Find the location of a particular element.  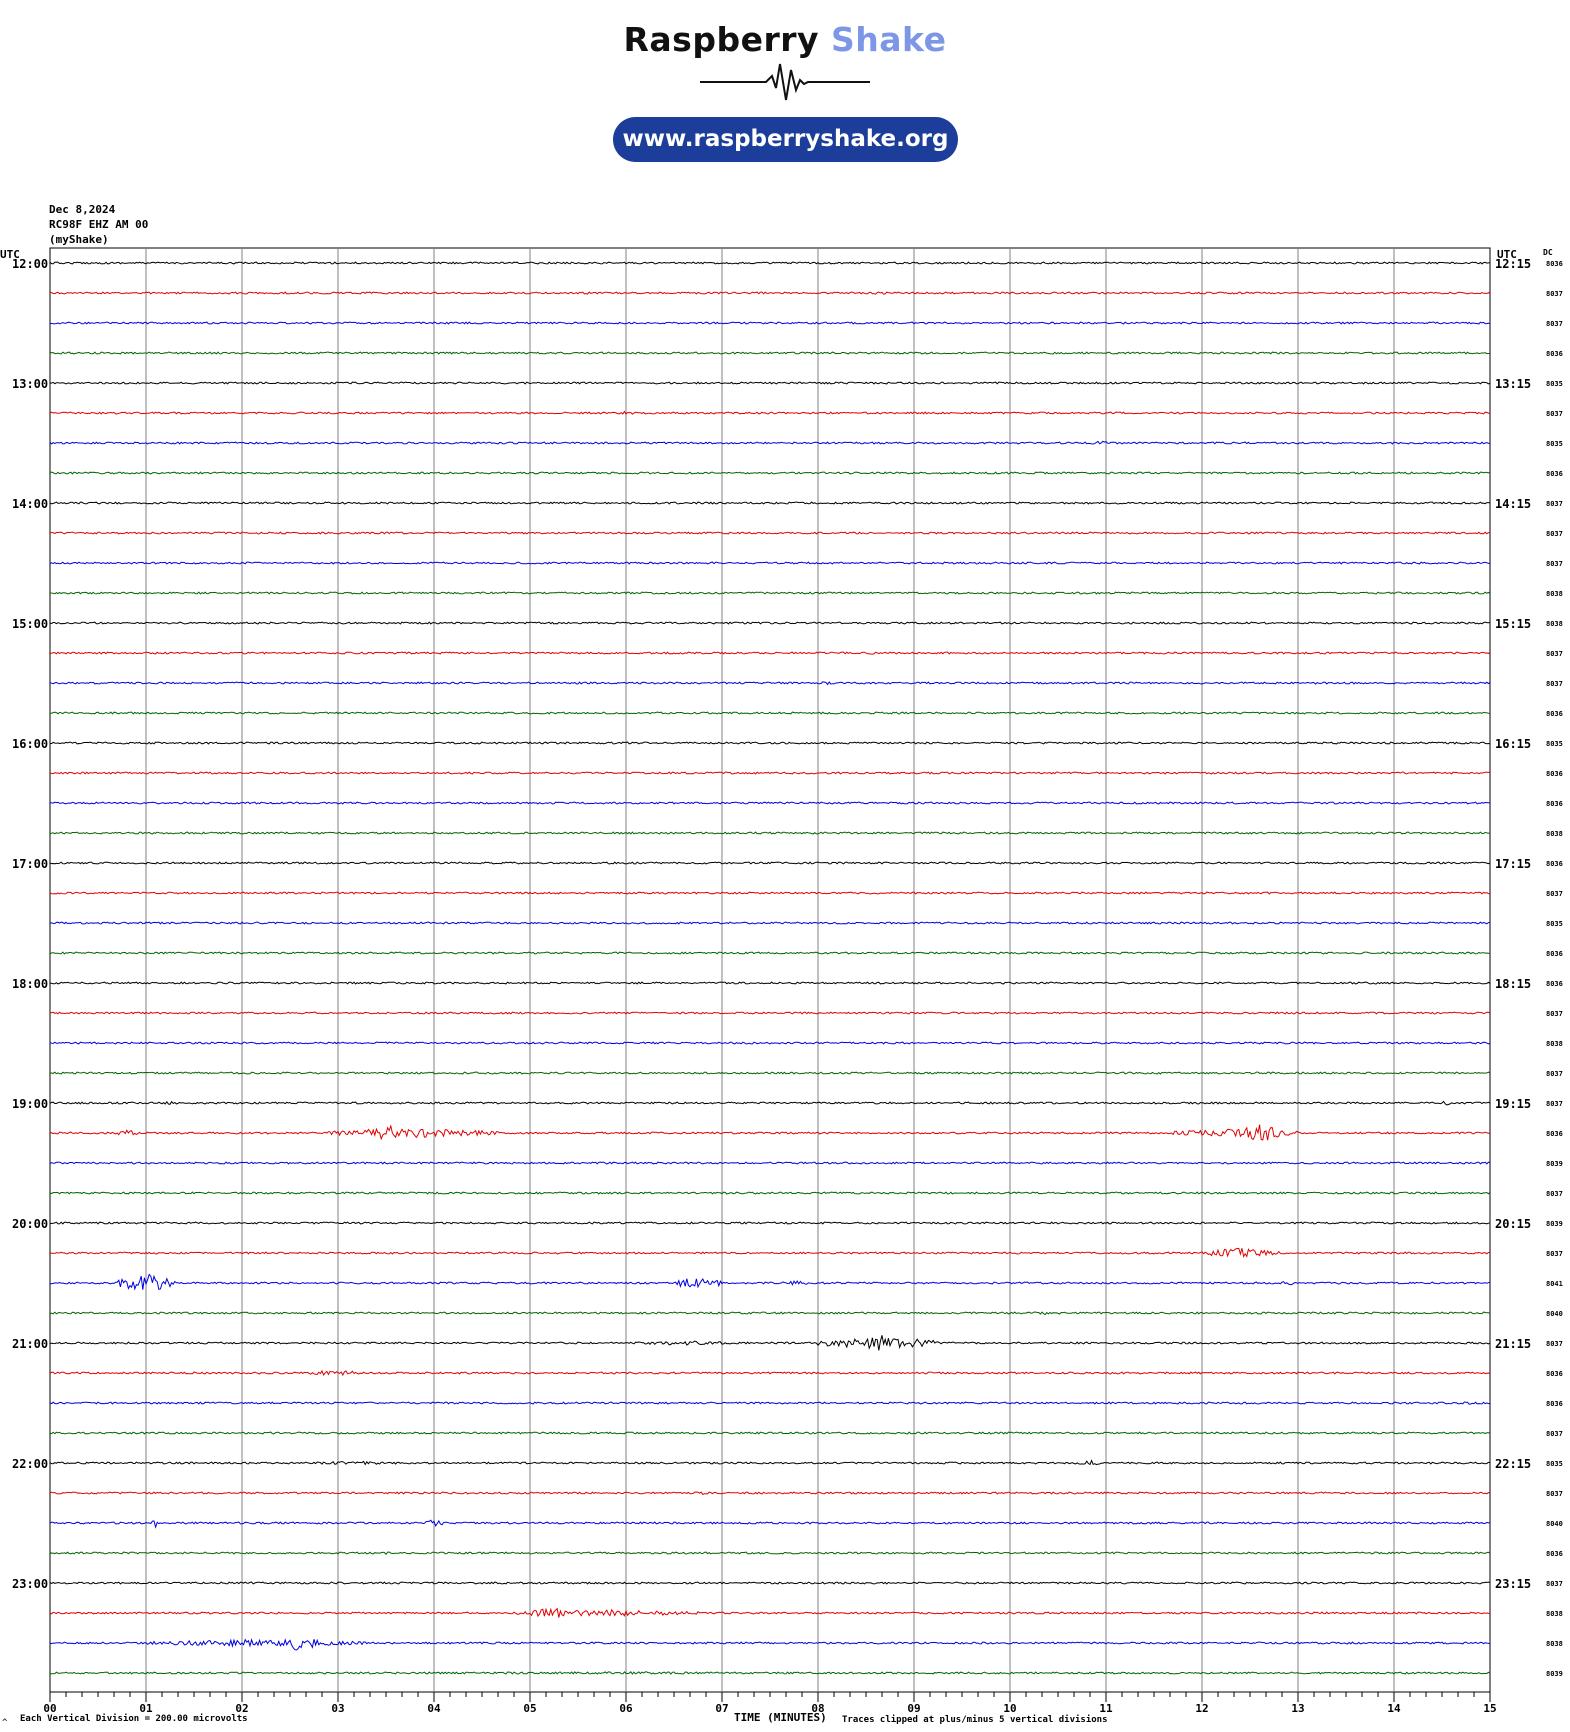

right-hour-label: 16:15 is located at coordinates (1513, 744).